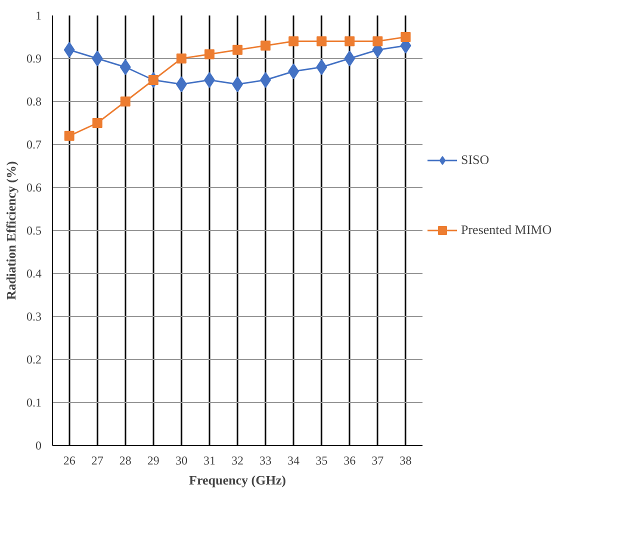 Image resolution: width=623 pixels, height=549 pixels. What do you see at coordinates (209, 461) in the screenshot?
I see `x-tick-label: 31` at bounding box center [209, 461].